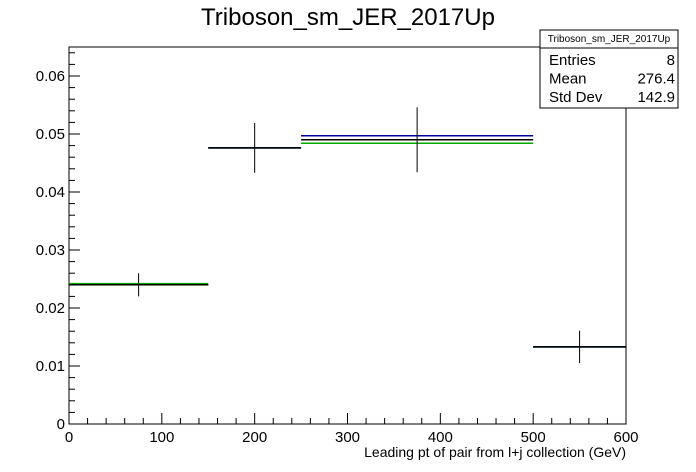 Image resolution: width=696 pixels, height=472 pixels. What do you see at coordinates (50, 308) in the screenshot?
I see `y-tick-label: 0.02` at bounding box center [50, 308].